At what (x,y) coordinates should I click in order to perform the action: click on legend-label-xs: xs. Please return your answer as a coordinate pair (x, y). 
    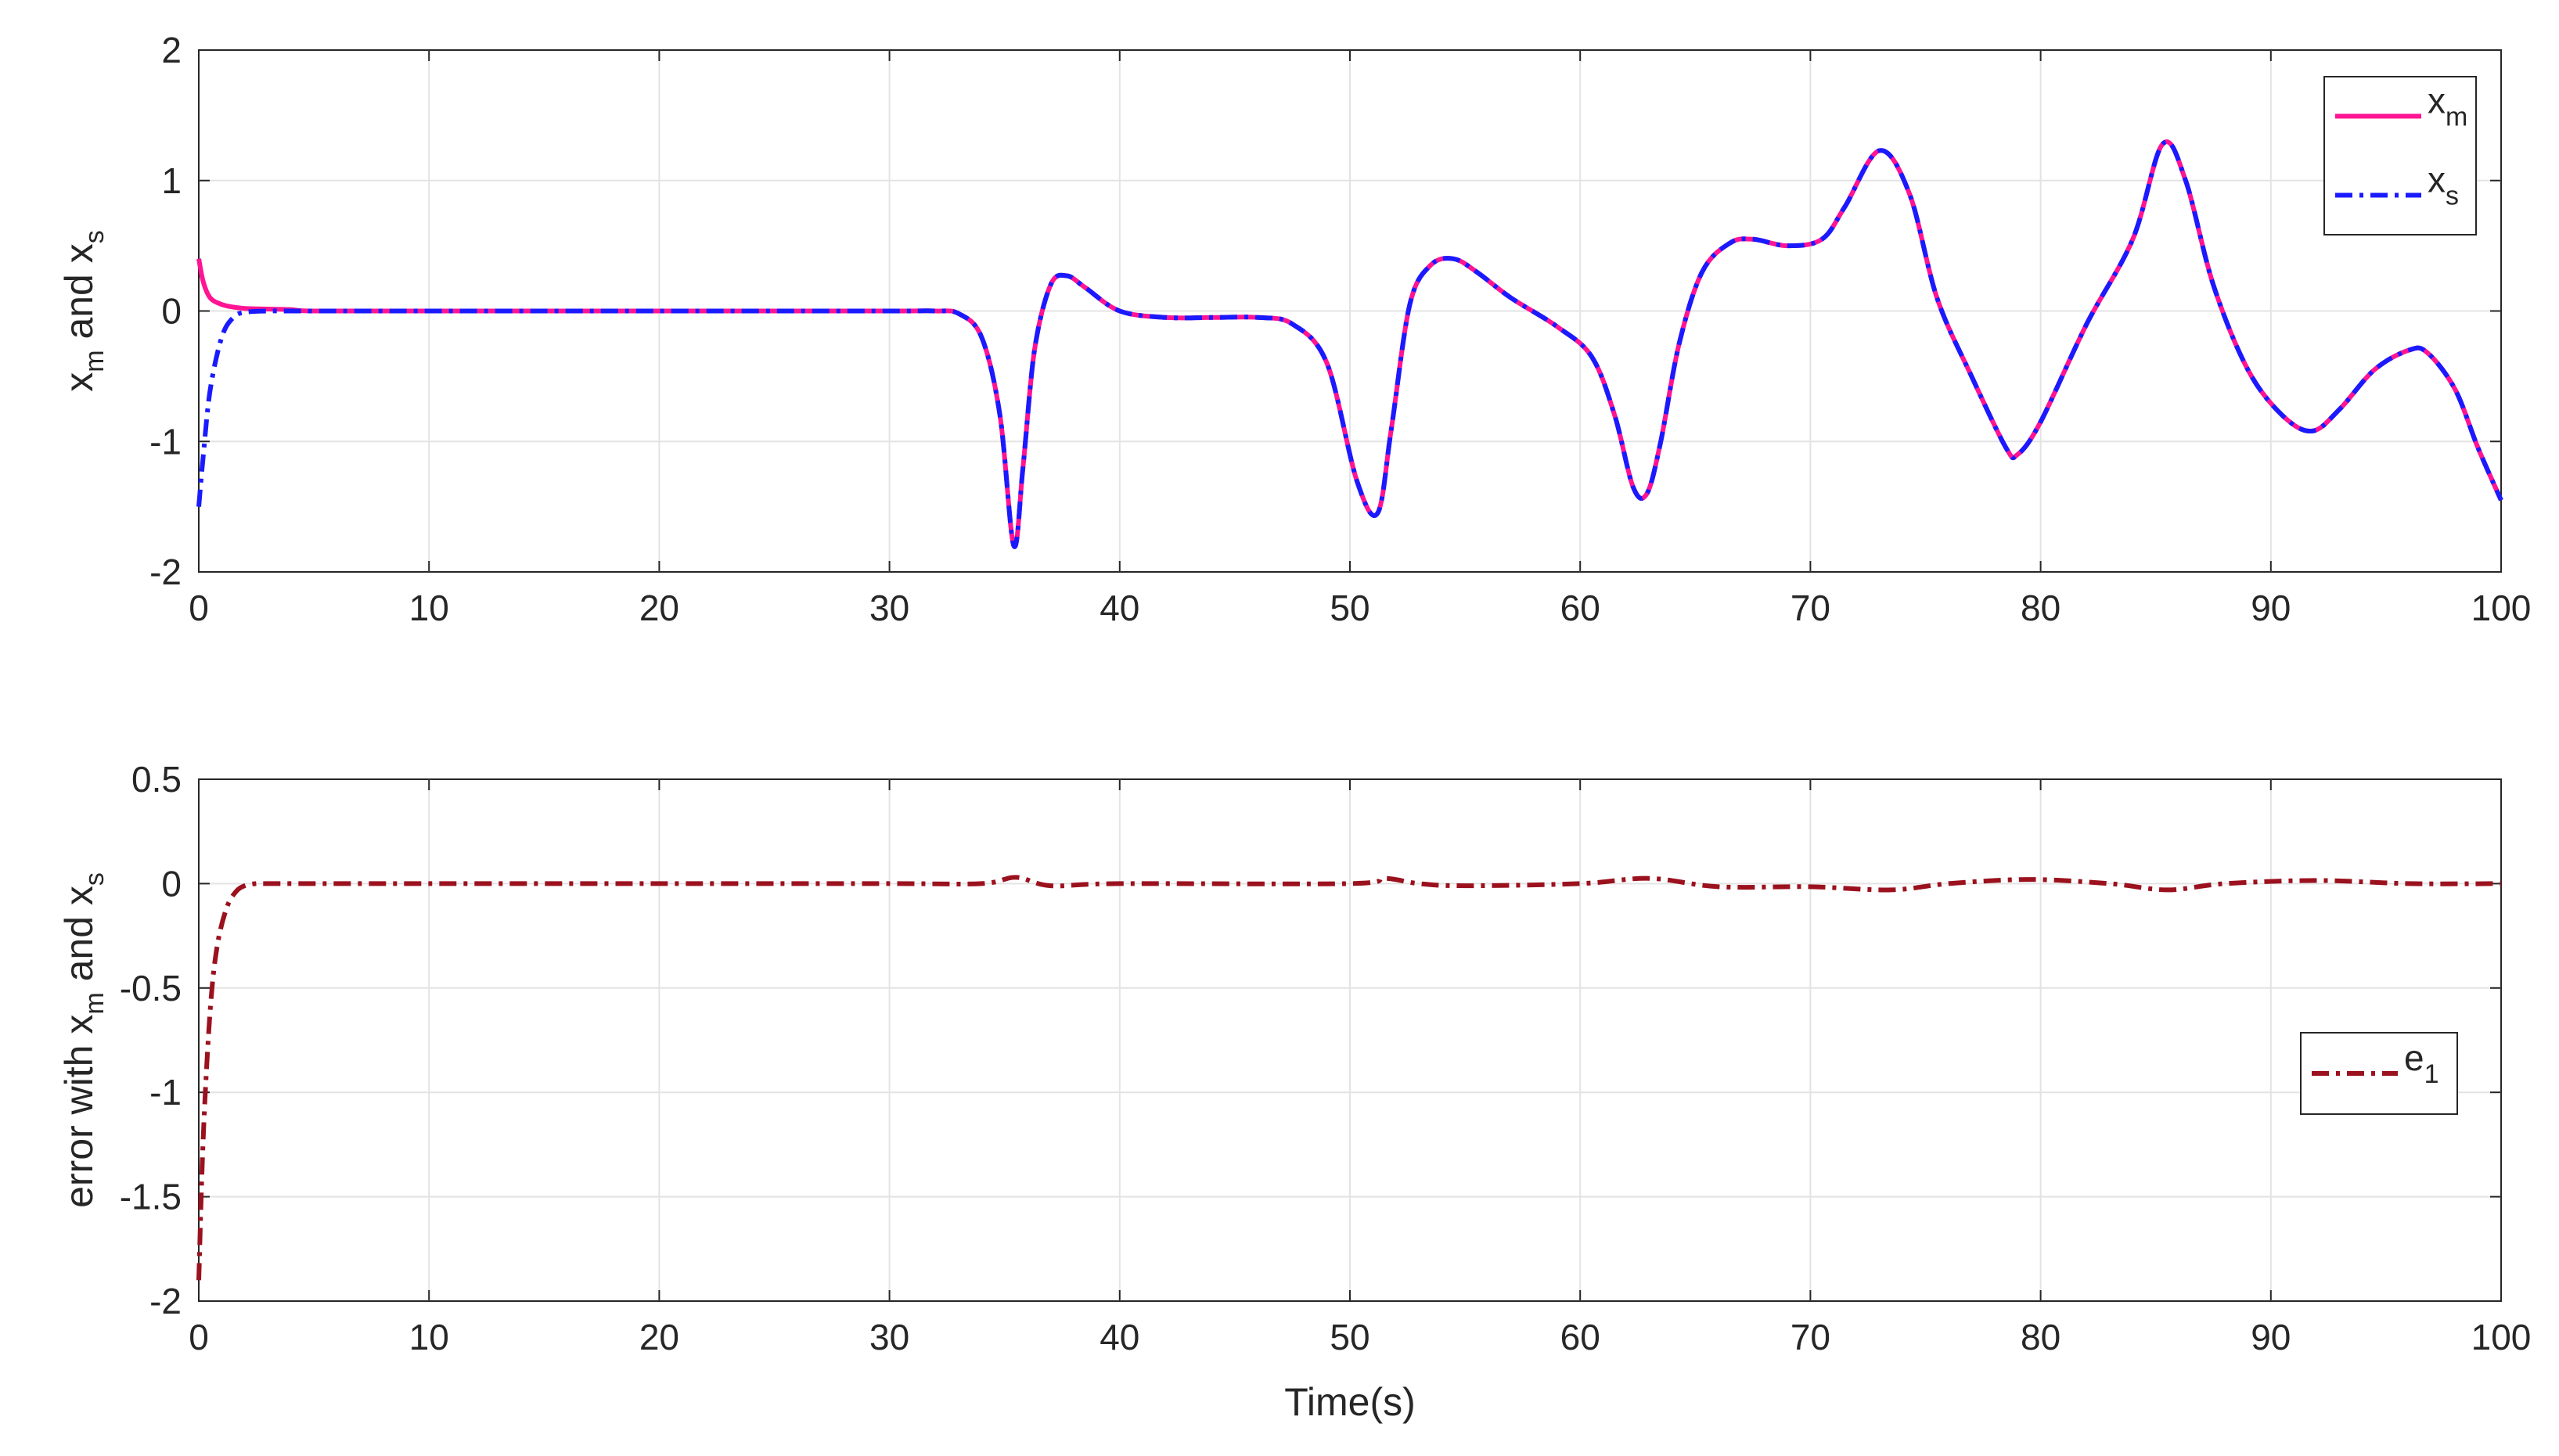
    Looking at the image, I should click on (2444, 185).